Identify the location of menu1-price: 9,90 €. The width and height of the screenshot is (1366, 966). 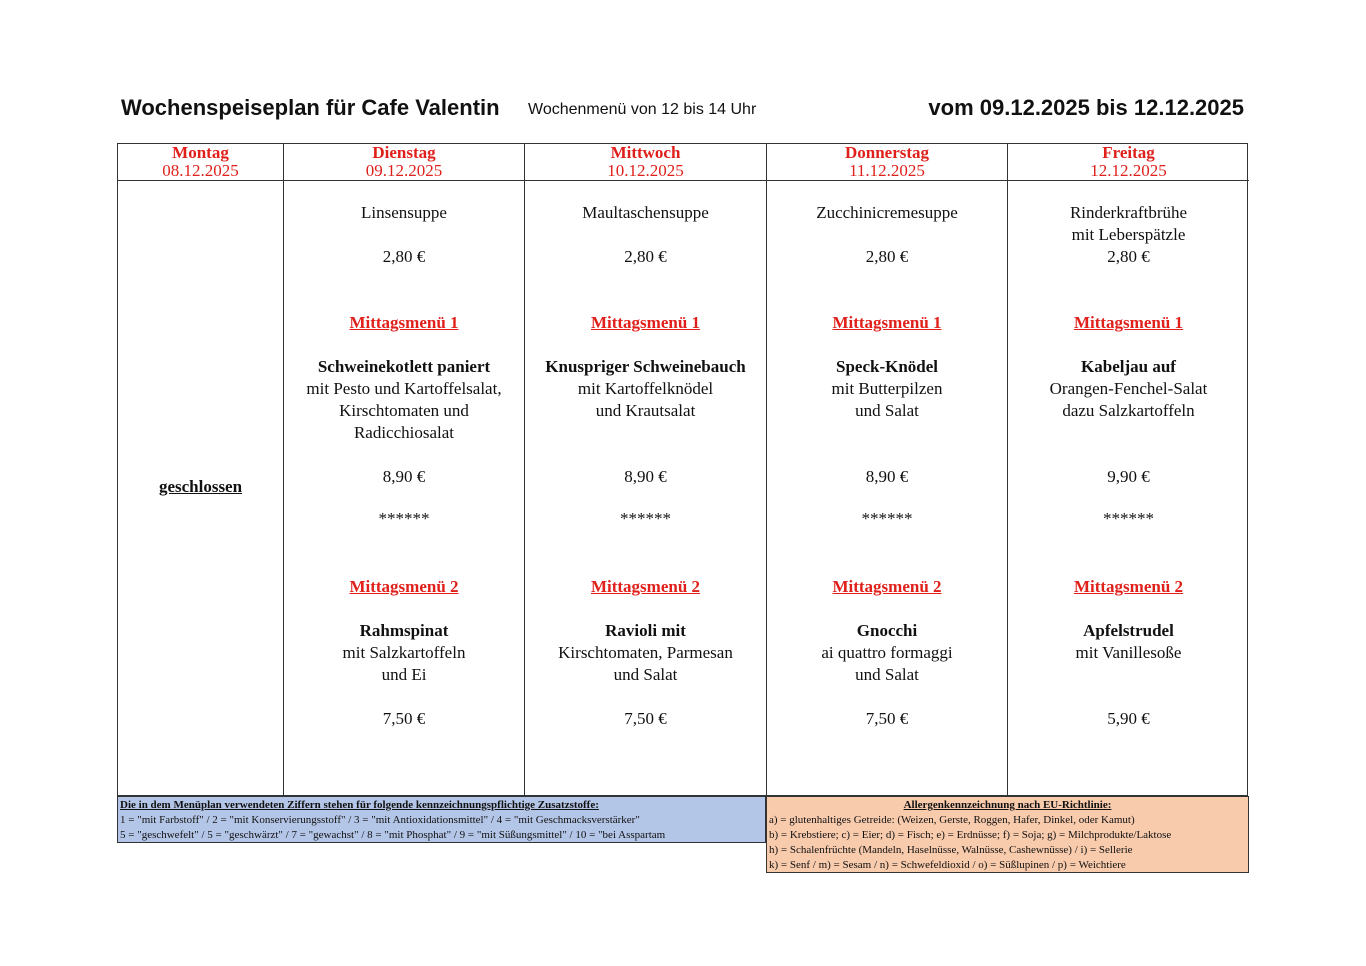
(1128, 477).